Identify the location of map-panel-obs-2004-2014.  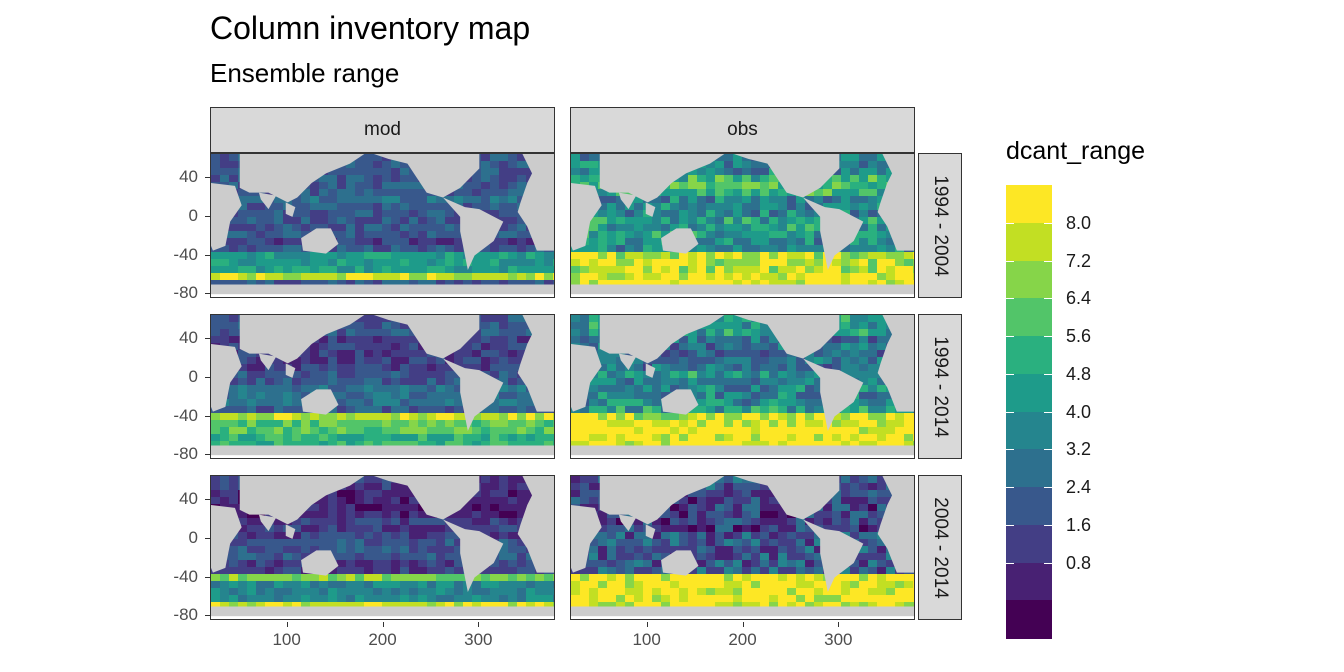
(742, 547).